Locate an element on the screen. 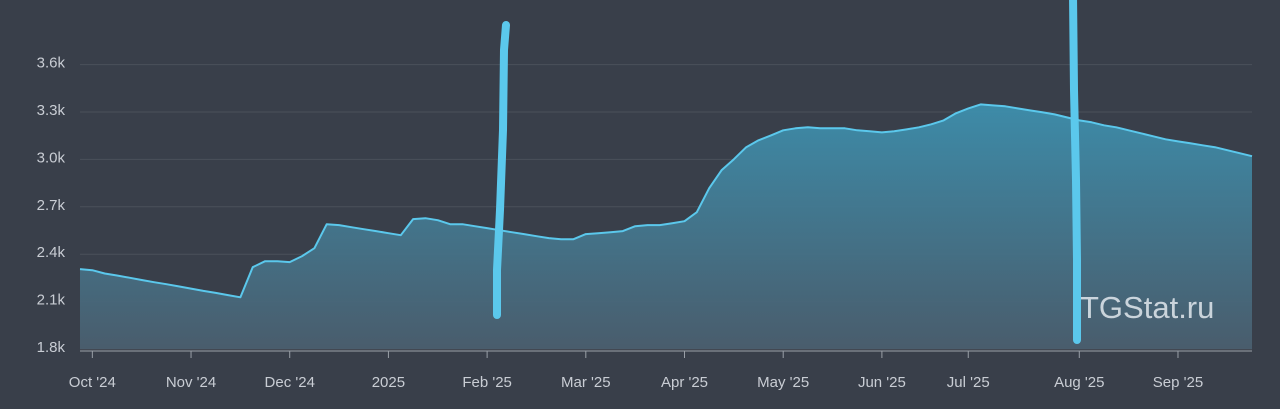 The width and height of the screenshot is (1280, 409). y-tick-label: 2.7k is located at coordinates (51, 205).